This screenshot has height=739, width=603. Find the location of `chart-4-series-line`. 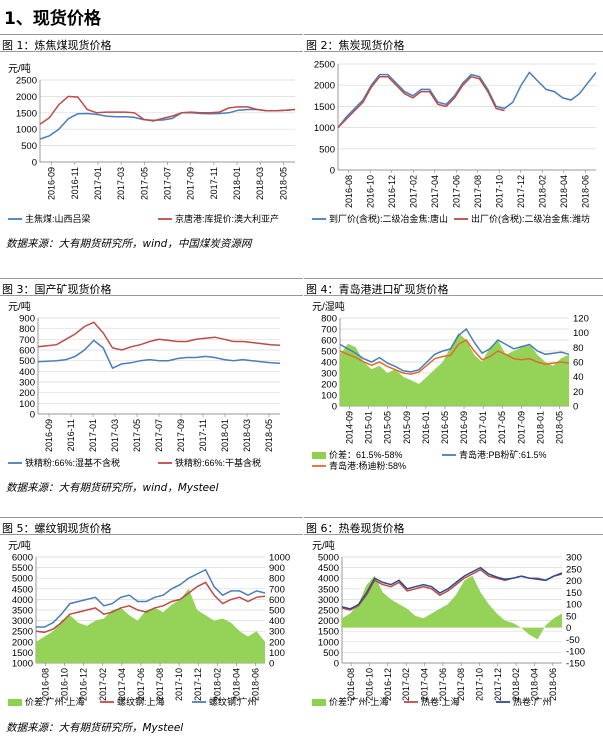

chart-4-series-line is located at coordinates (454, 357).